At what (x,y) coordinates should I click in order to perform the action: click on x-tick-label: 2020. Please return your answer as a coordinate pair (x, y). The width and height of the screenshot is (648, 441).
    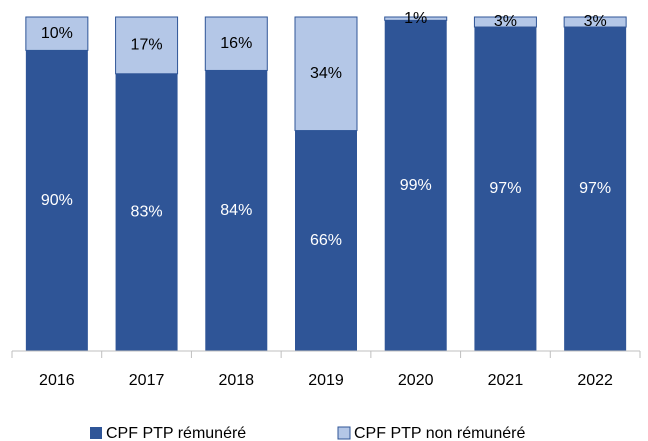
    Looking at the image, I should click on (416, 380).